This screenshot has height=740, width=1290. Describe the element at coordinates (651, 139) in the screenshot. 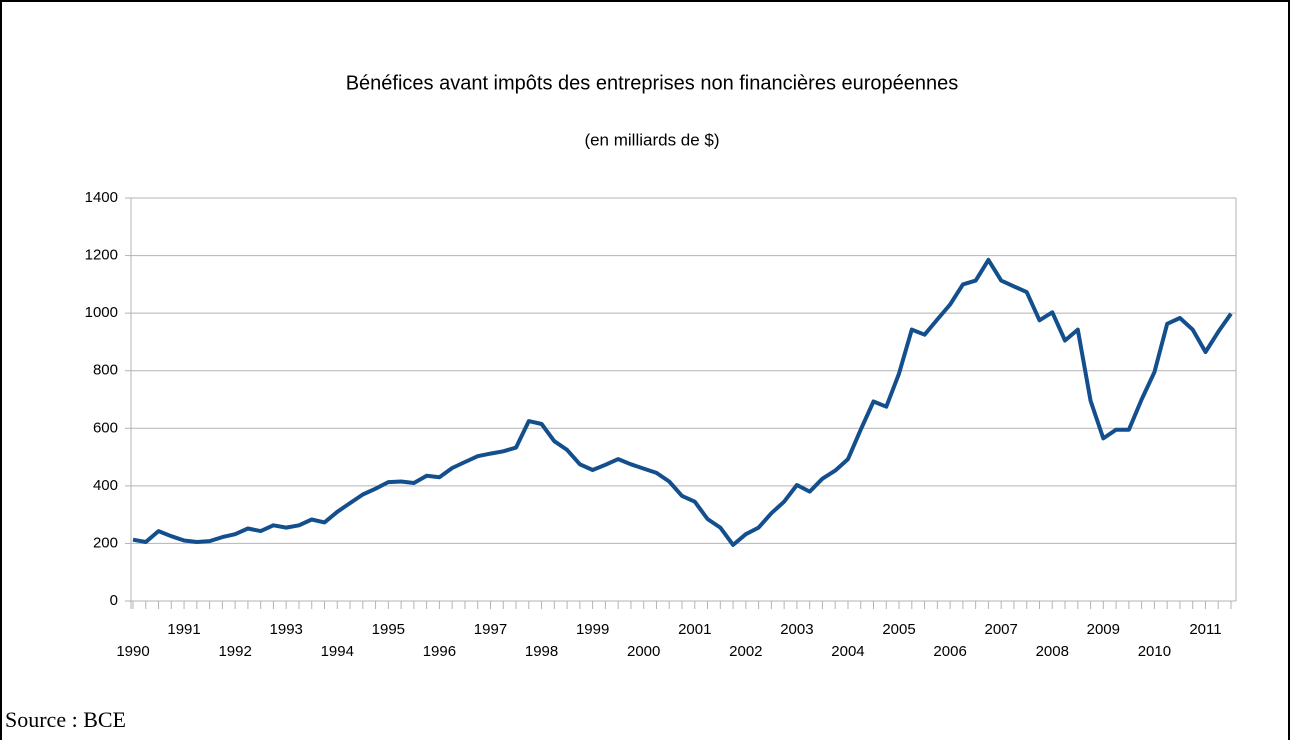

I see `chart-subtitle: (en milliards de $)` at that location.